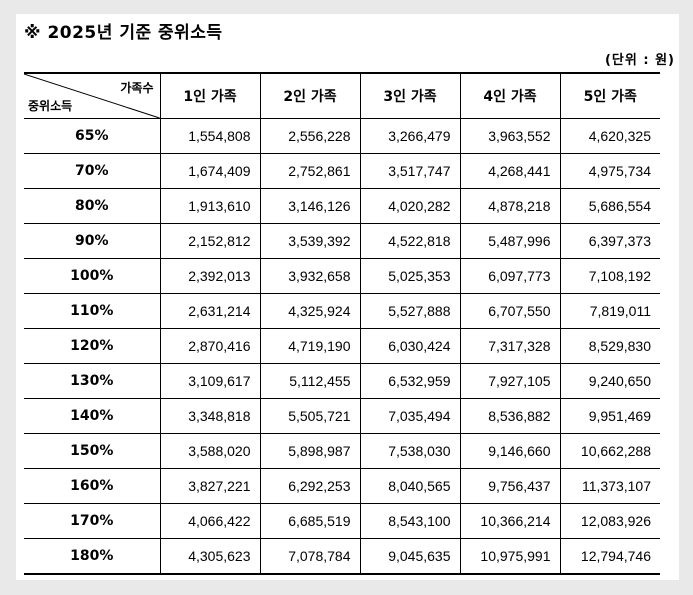 The image size is (693, 595). What do you see at coordinates (410, 451) in the screenshot?
I see `table-cell: 7,538,030` at bounding box center [410, 451].